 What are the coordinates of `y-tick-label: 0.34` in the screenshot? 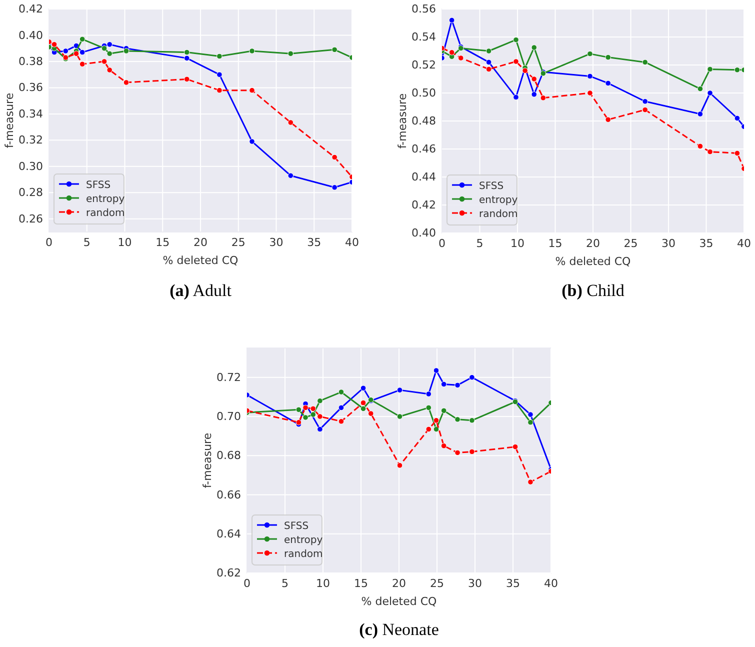 It's located at (30, 113).